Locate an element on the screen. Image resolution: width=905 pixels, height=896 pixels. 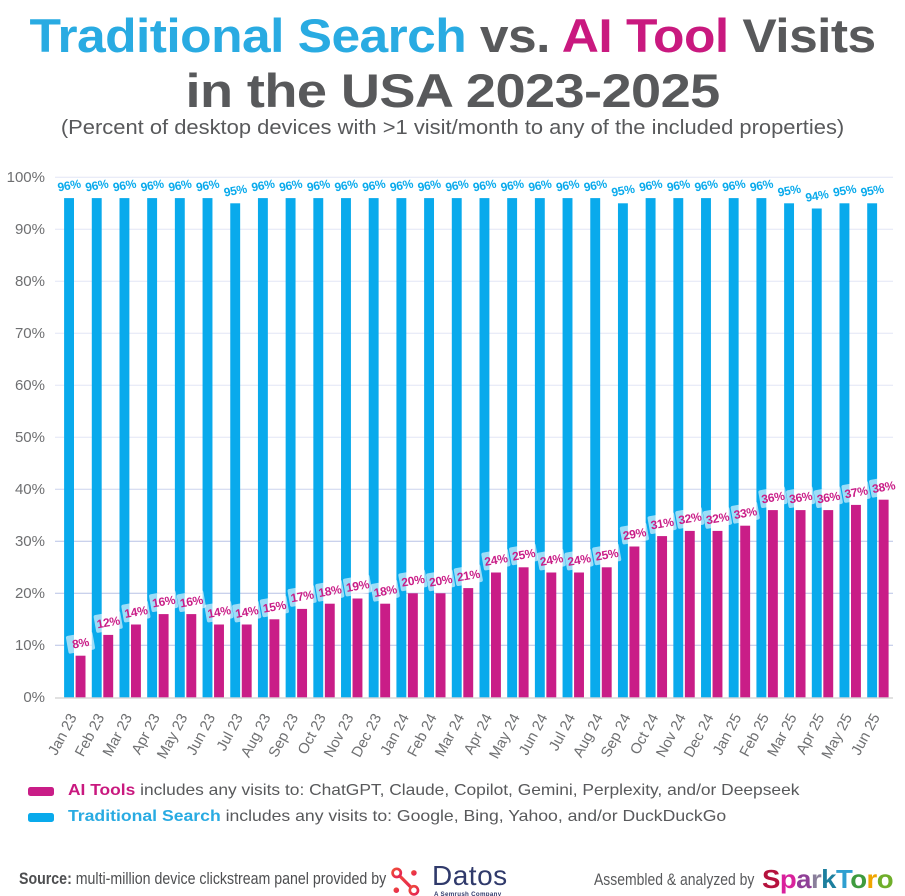
svg-text: 0% is located at coordinates (34, 697).